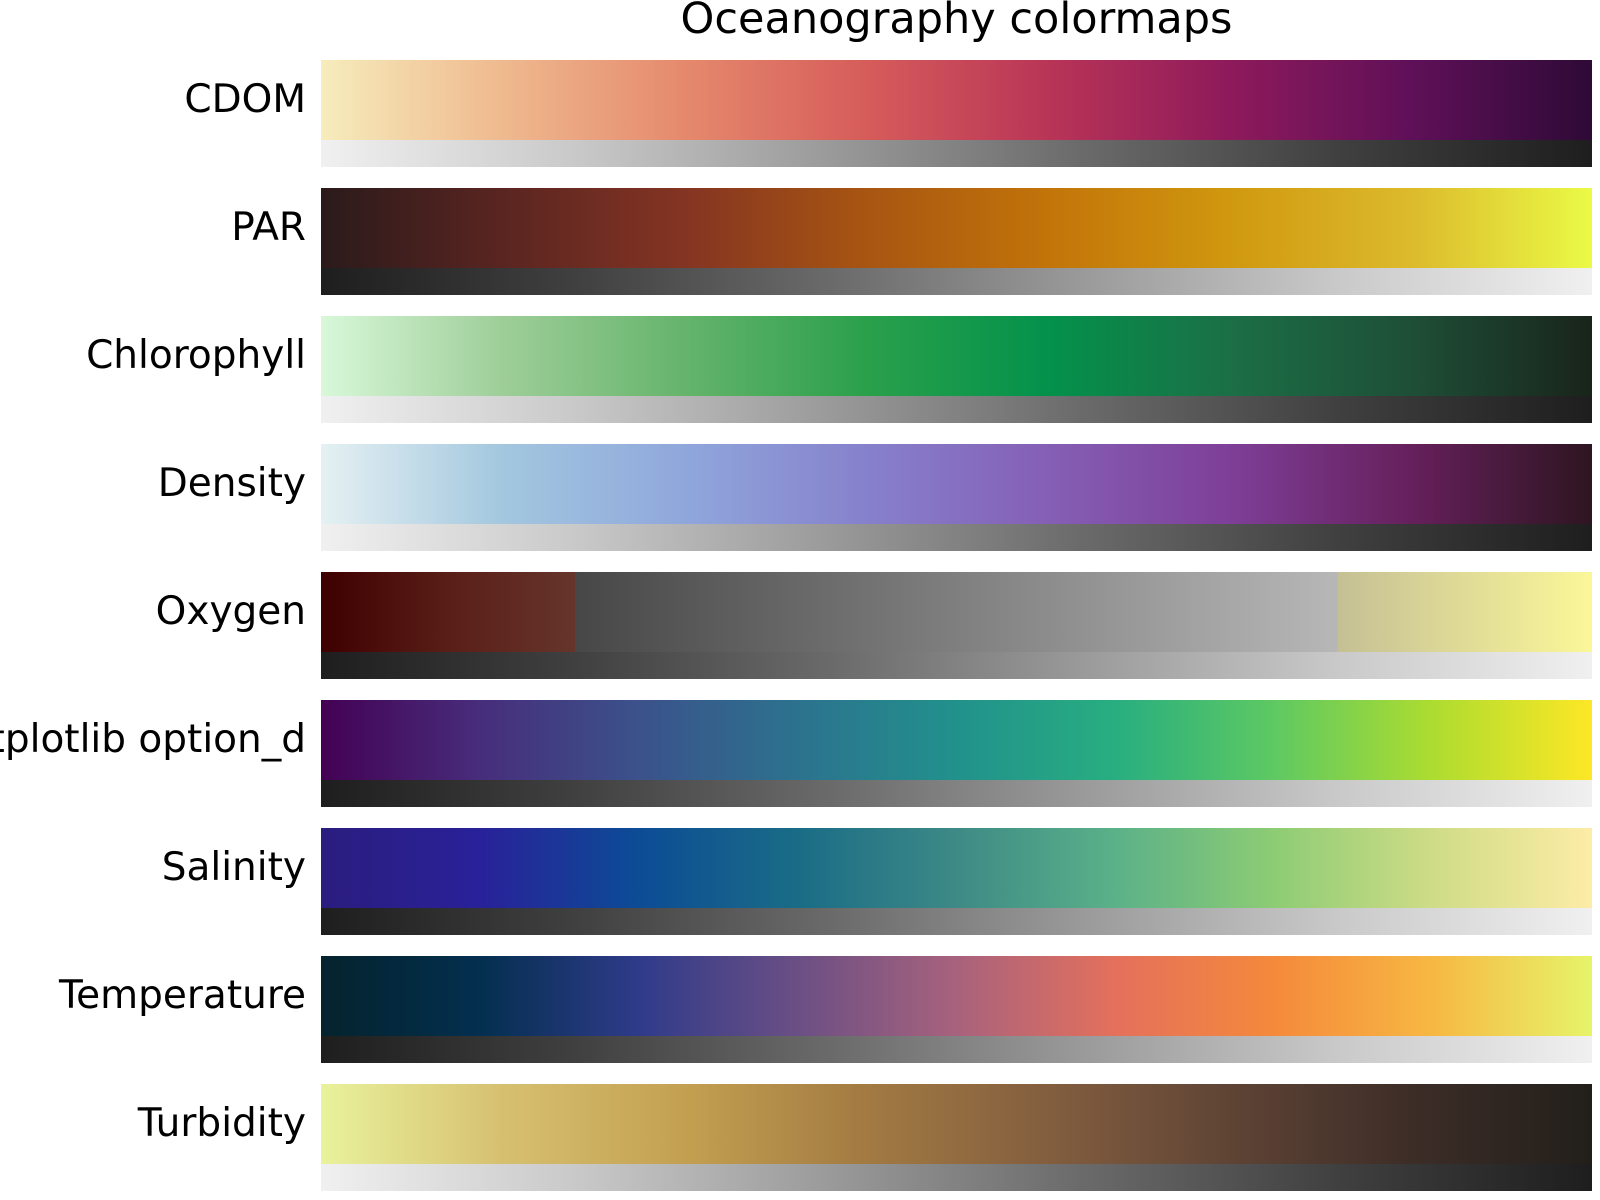 The image size is (1600, 1200). I want to click on colormap-label: matplotlib option_d, so click(153, 739).